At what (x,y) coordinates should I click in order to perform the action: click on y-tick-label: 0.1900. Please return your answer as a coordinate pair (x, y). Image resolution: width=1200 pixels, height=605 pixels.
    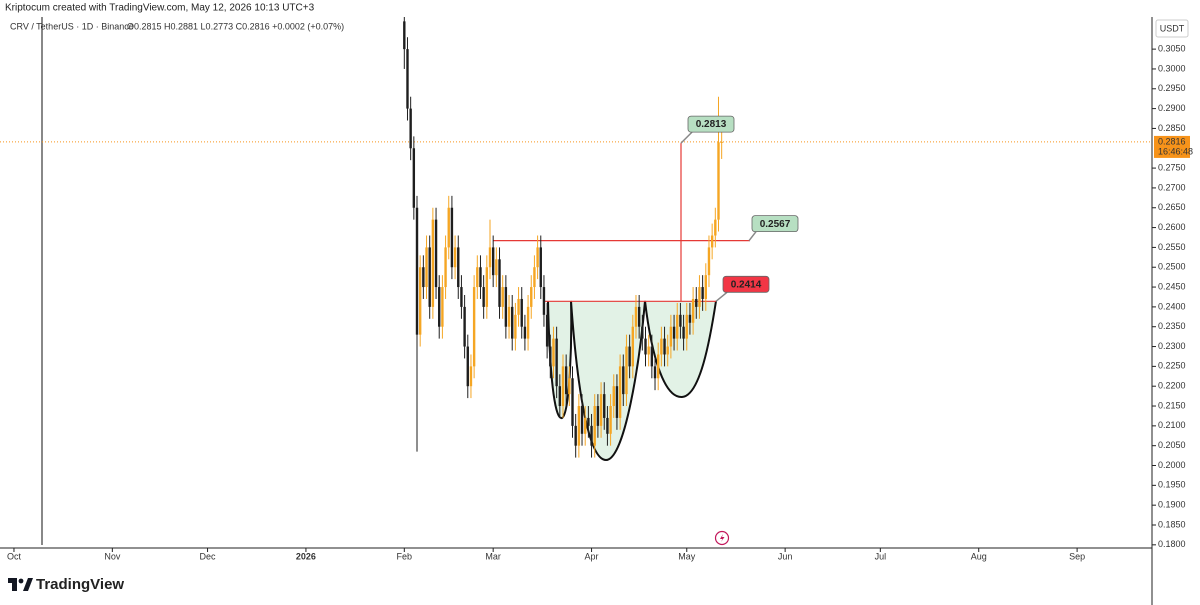
    Looking at the image, I should click on (1172, 505).